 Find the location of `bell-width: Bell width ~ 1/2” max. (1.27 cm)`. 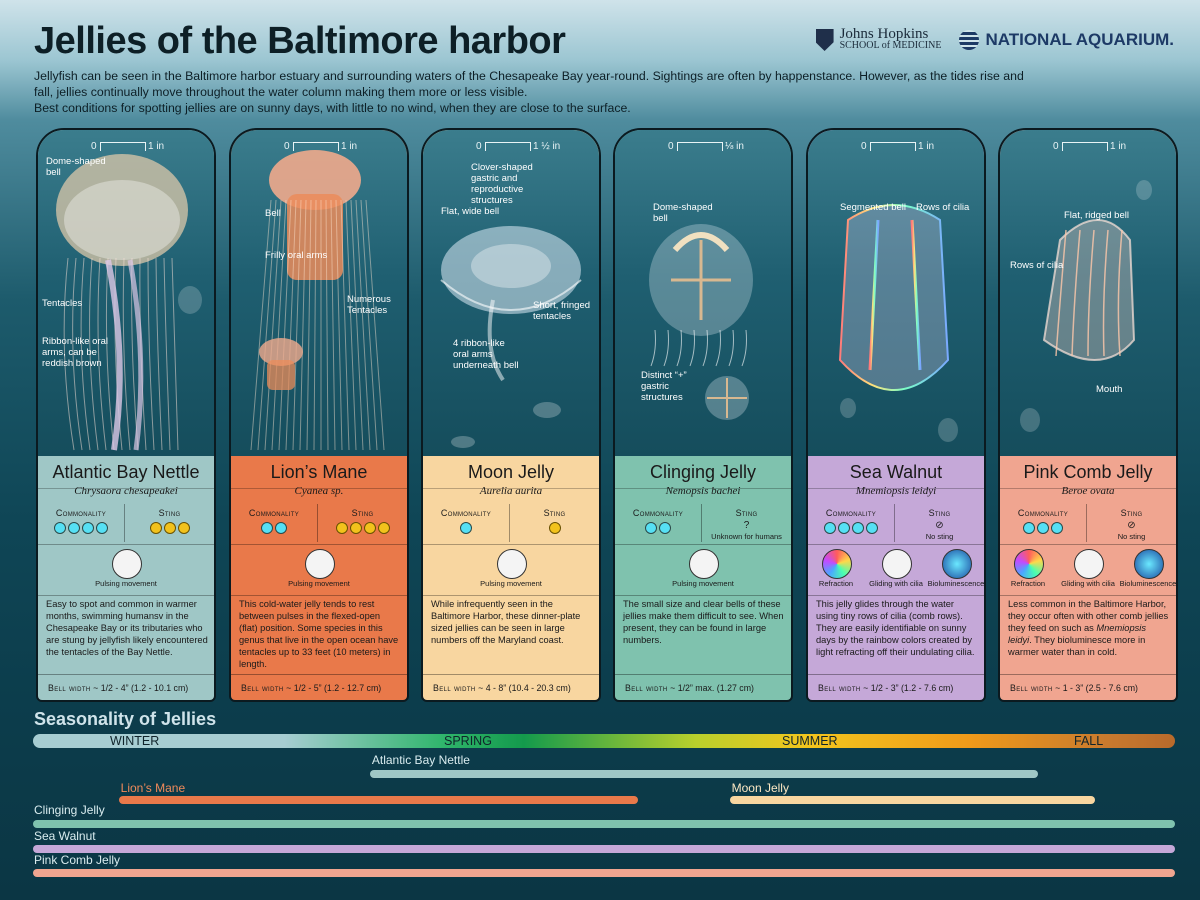

bell-width: Bell width ~ 1/2” max. (1.27 cm) is located at coordinates (703, 687).